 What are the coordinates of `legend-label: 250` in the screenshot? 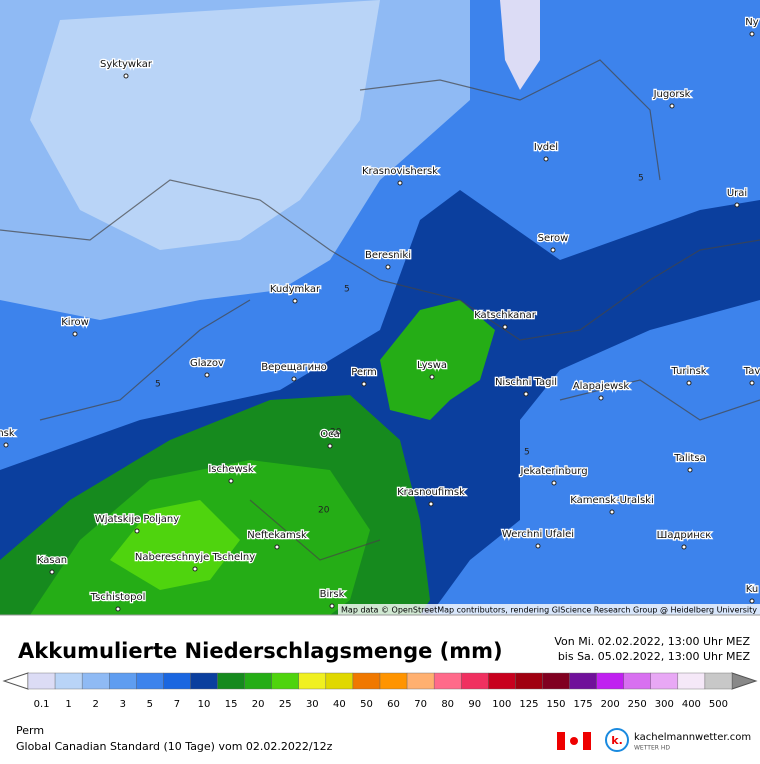 It's located at (637, 704).